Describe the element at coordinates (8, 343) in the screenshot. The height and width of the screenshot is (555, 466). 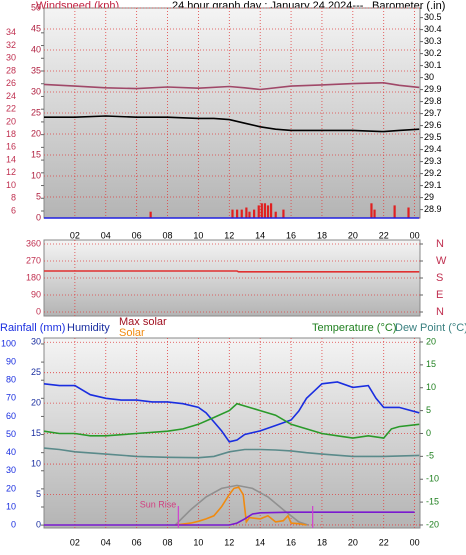
I see `y-tick-label: 100` at that location.